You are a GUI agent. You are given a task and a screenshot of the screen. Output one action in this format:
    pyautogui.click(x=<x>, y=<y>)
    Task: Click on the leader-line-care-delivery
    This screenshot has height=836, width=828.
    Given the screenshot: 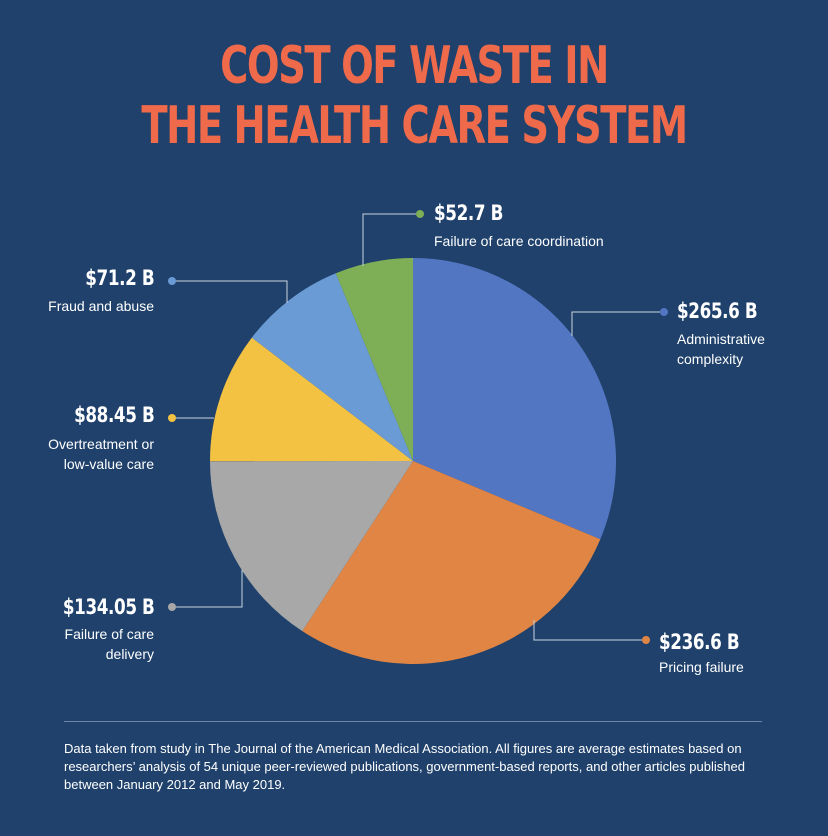 What is the action you would take?
    pyautogui.click(x=207, y=589)
    